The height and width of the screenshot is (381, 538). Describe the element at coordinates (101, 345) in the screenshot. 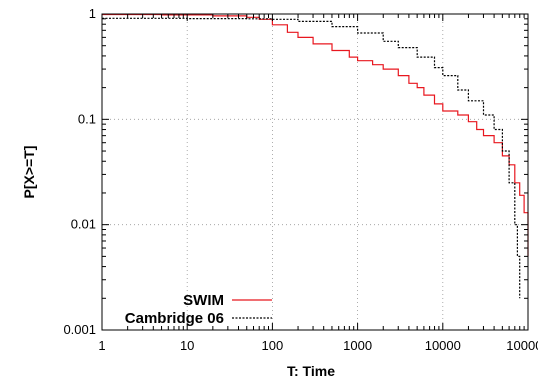

I see `x-tick-label-1: 1` at that location.